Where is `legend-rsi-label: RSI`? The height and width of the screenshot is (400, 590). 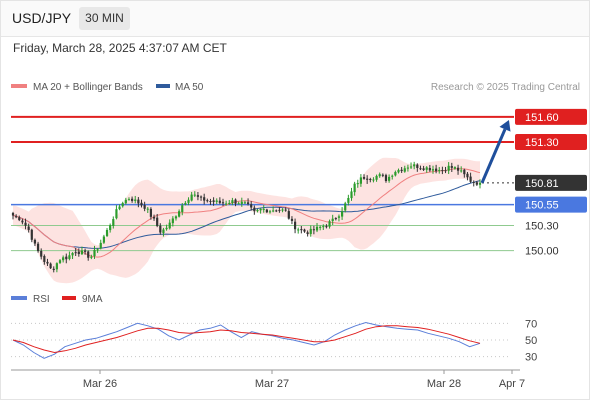
legend-rsi-label: RSI is located at coordinates (41, 299).